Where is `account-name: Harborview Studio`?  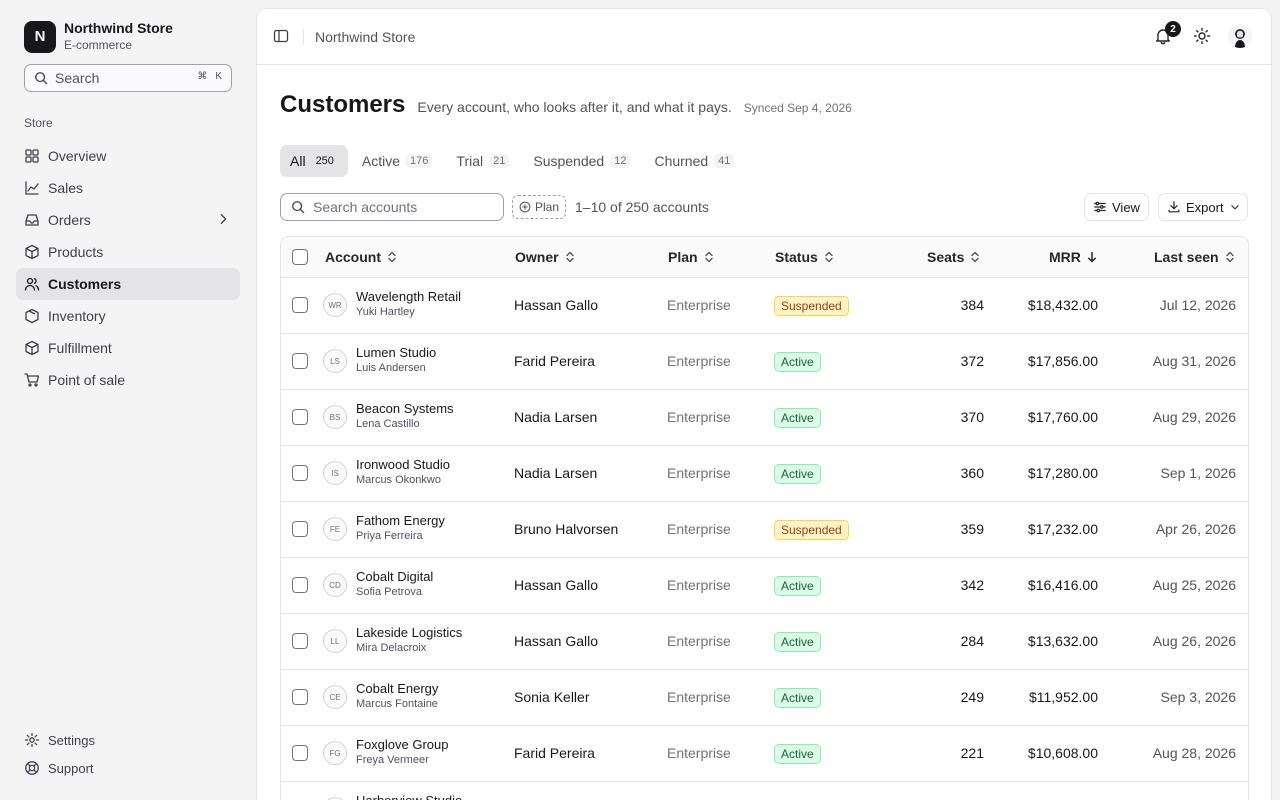 account-name: Harborview Studio is located at coordinates (409, 796).